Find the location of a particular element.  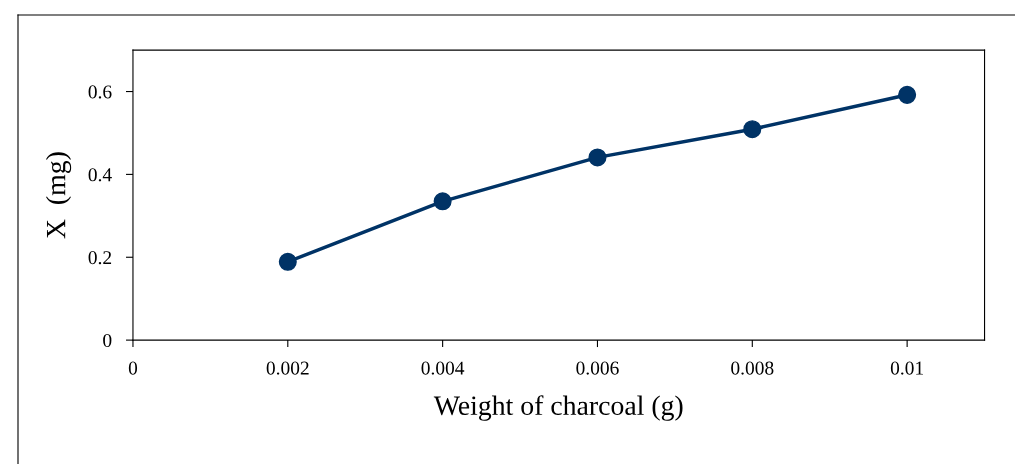

x-tick-label: 0.002 is located at coordinates (287, 368).